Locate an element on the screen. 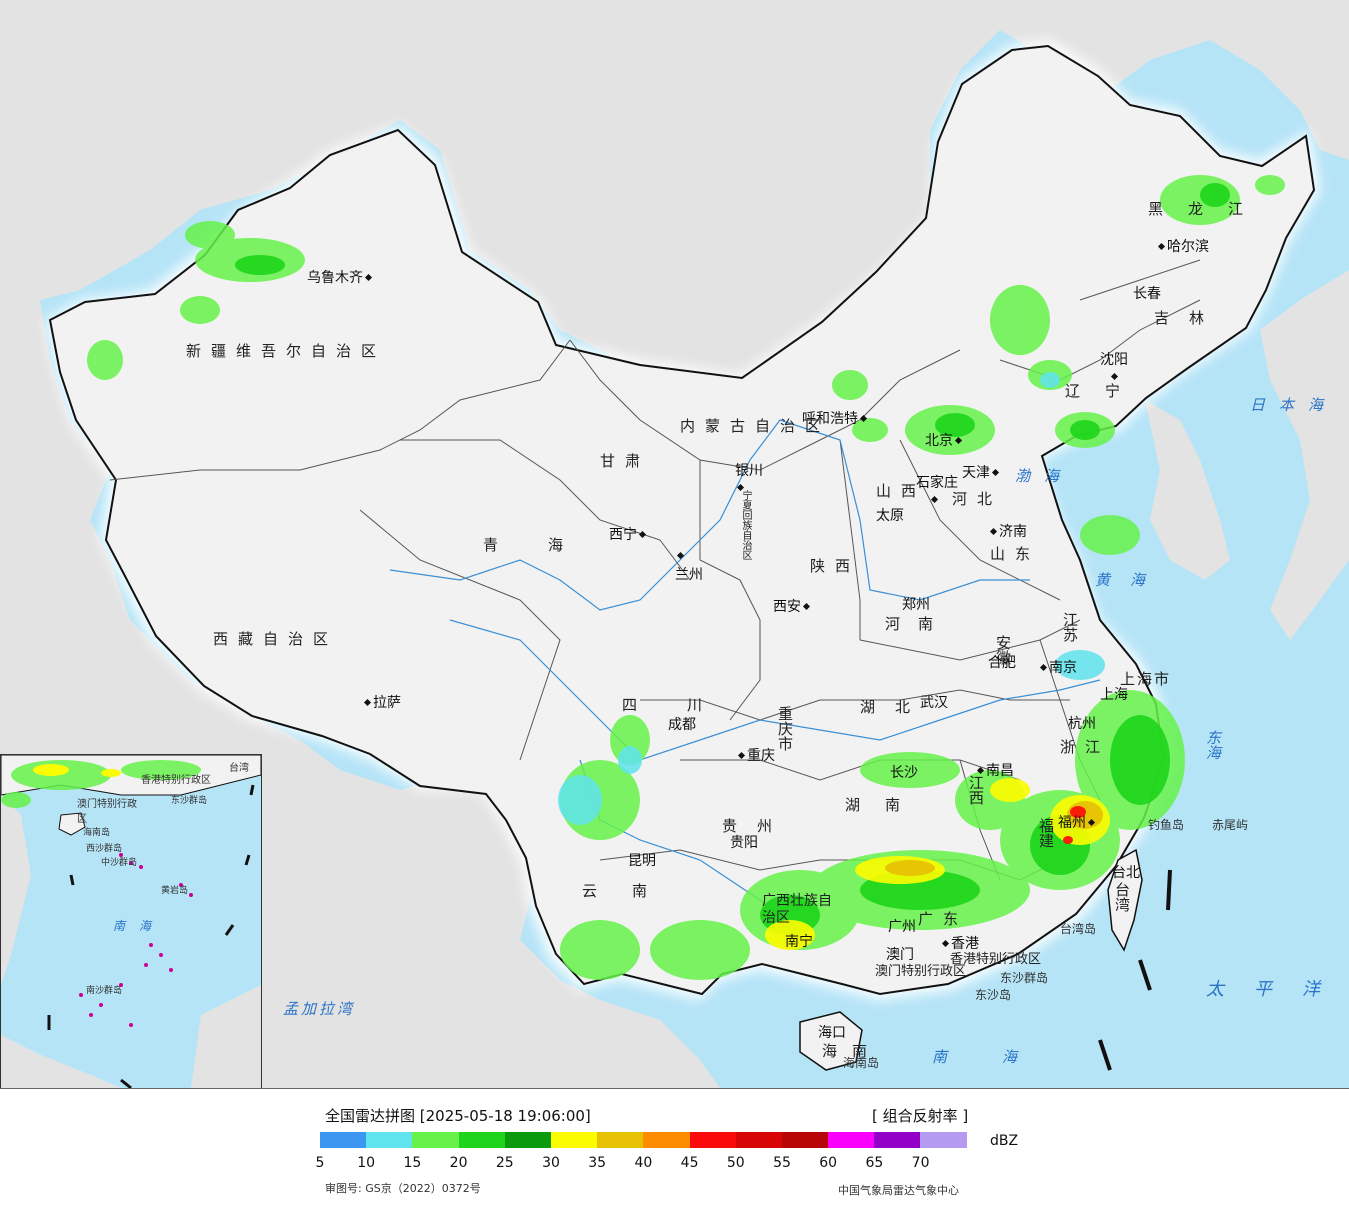 The width and height of the screenshot is (1349, 1208). tick-label: 65 is located at coordinates (874, 1163).